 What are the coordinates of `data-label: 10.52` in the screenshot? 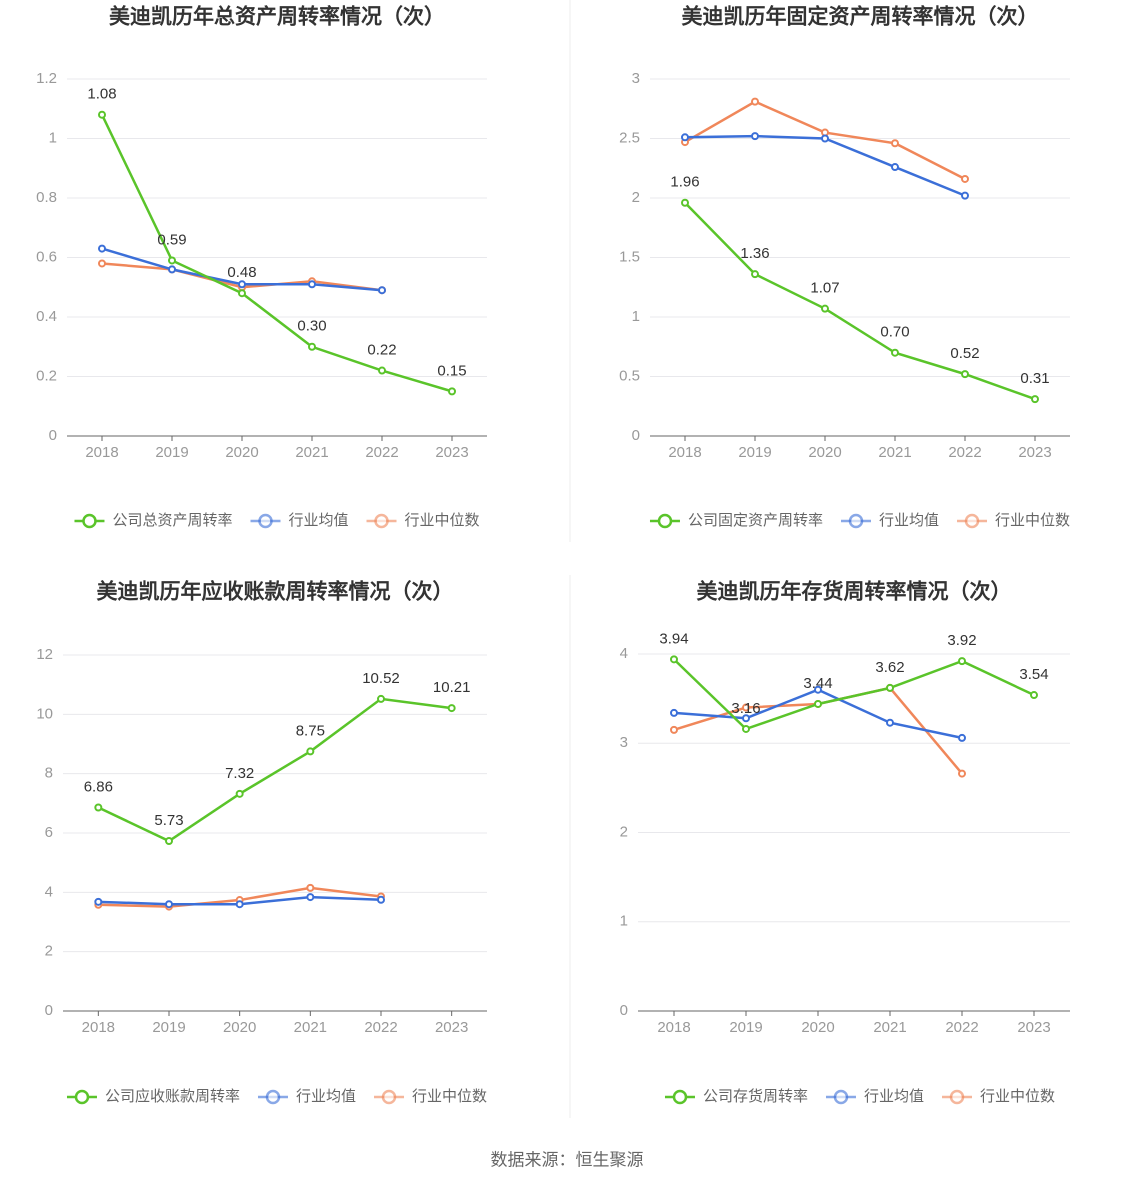 It's located at (381, 678).